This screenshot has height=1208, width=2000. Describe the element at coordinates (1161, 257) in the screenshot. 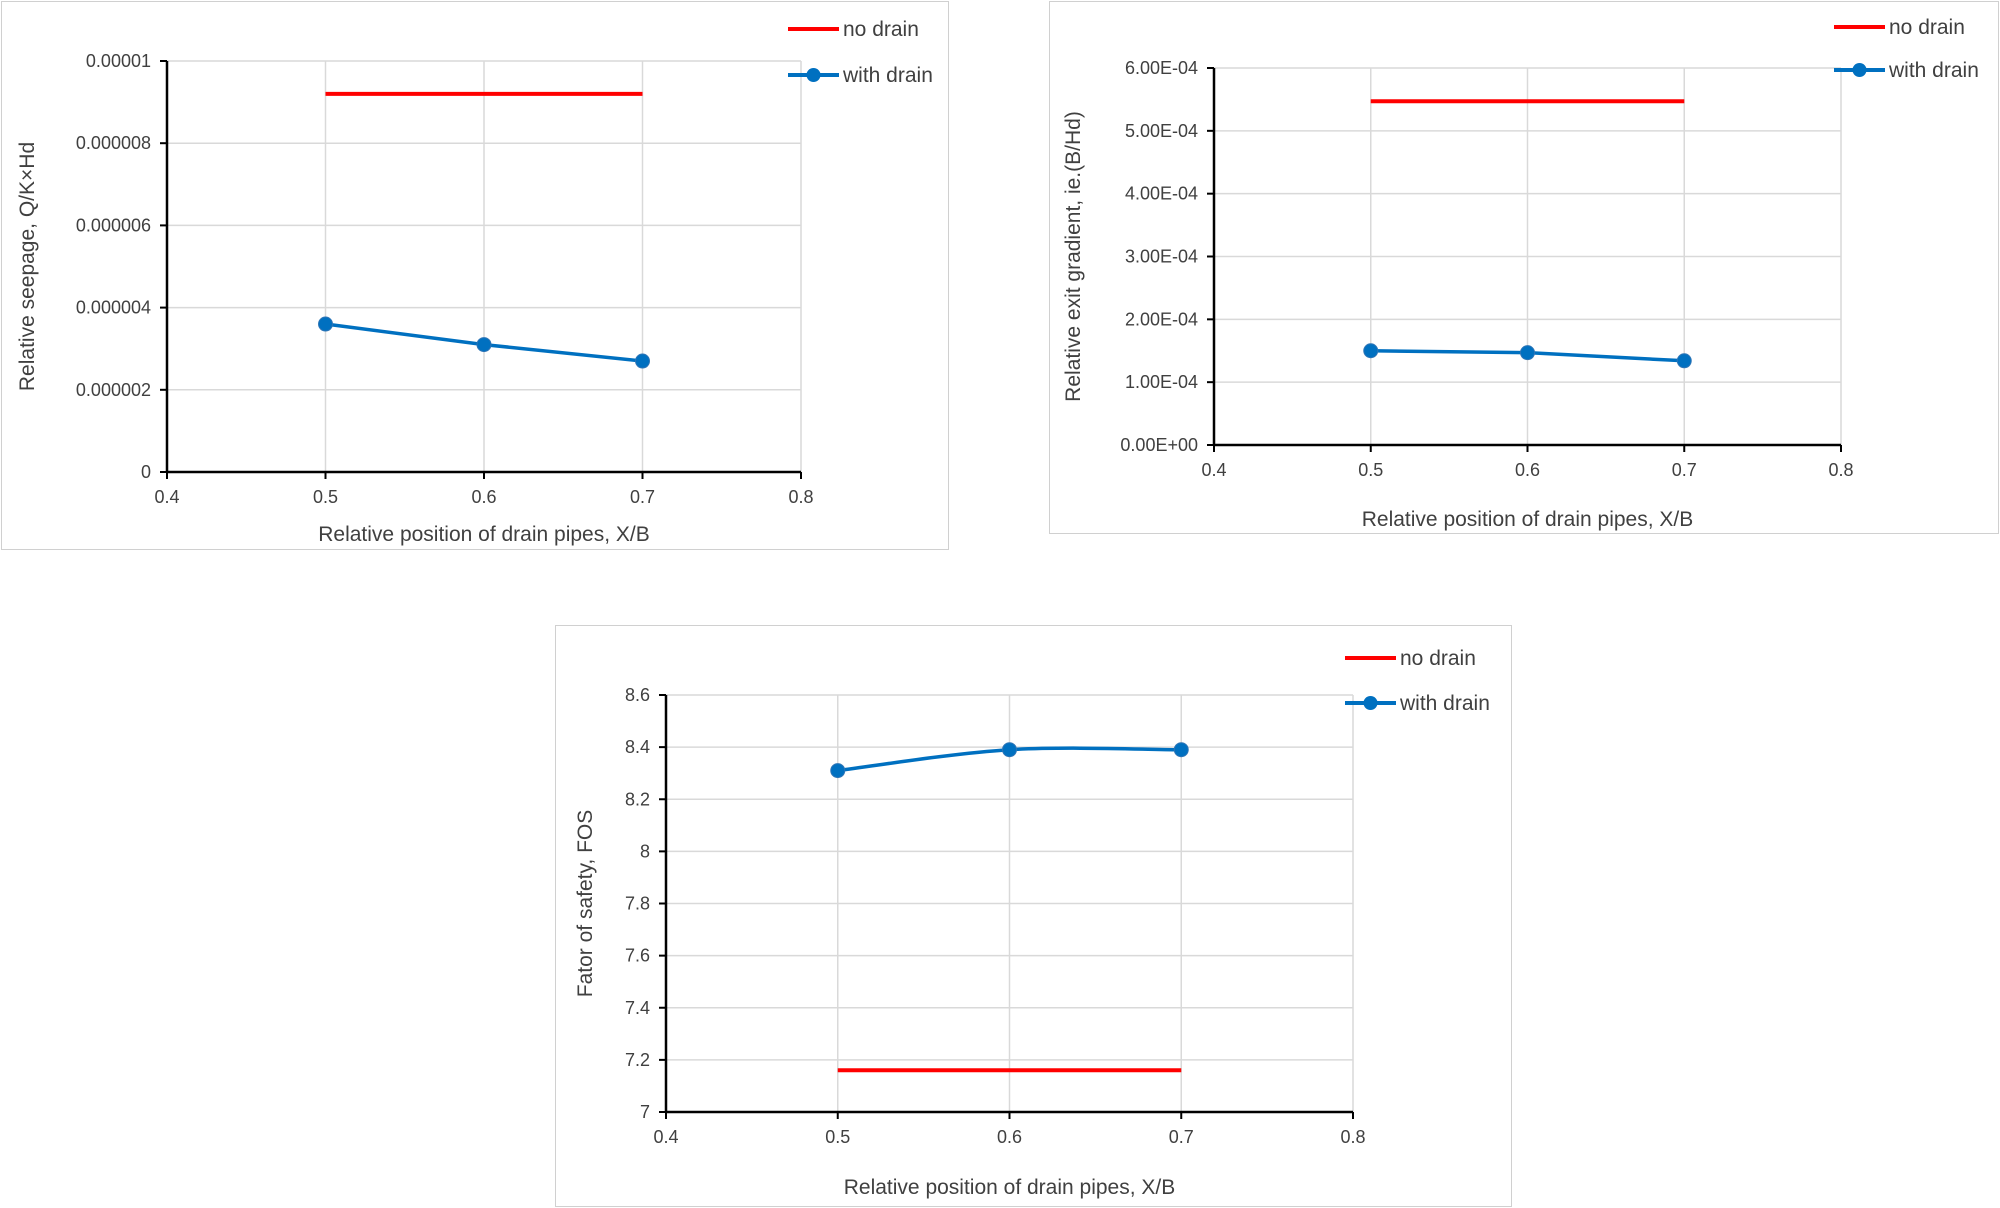

I see `y-tick-label: 3.00E-04` at that location.